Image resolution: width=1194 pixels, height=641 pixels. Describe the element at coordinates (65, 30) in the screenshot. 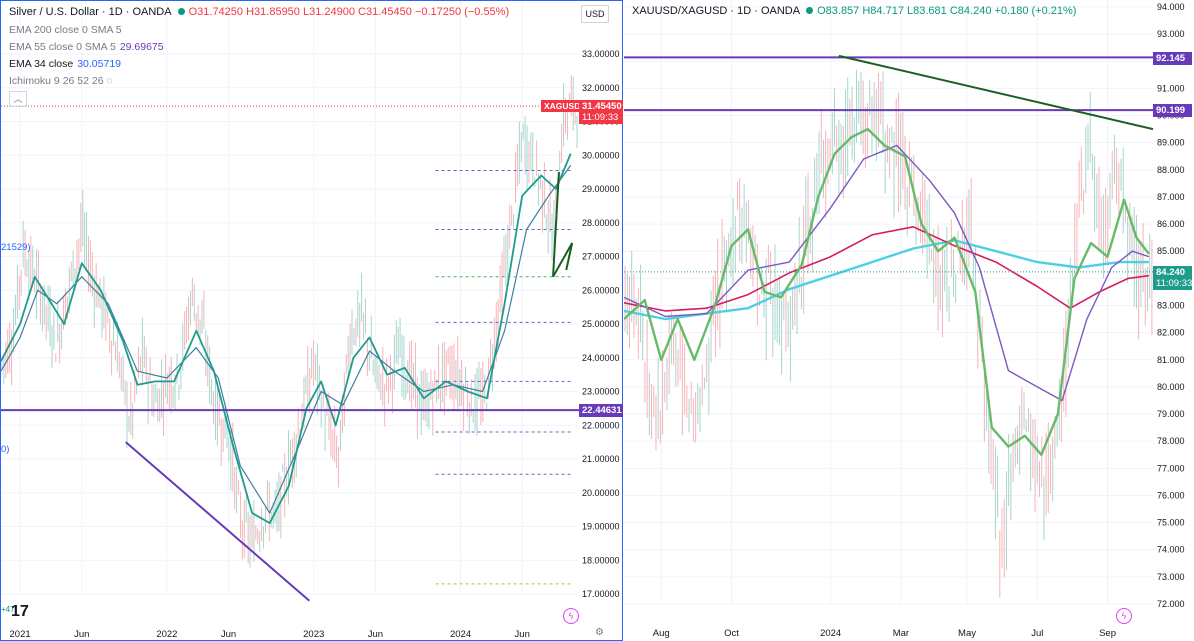

I see `indicator-ema200: EMA 200 close 0 SMA 5` at that location.